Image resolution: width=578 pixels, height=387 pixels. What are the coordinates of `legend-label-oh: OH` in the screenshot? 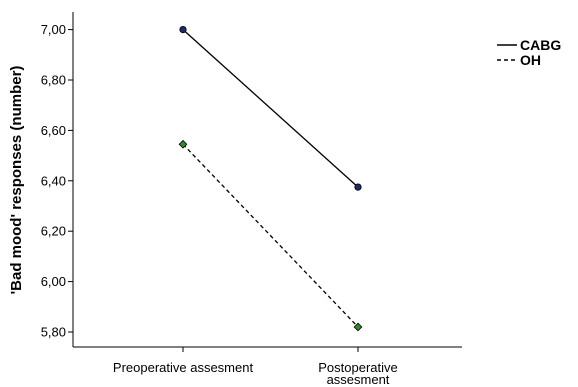 It's located at (530, 60).